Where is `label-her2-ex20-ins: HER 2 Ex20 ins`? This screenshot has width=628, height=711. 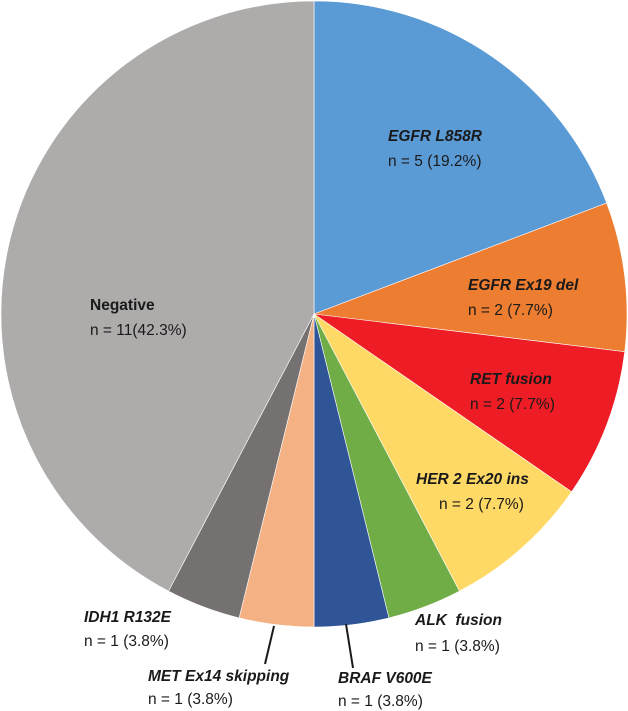 label-her2-ex20-ins: HER 2 Ex20 ins is located at coordinates (472, 479).